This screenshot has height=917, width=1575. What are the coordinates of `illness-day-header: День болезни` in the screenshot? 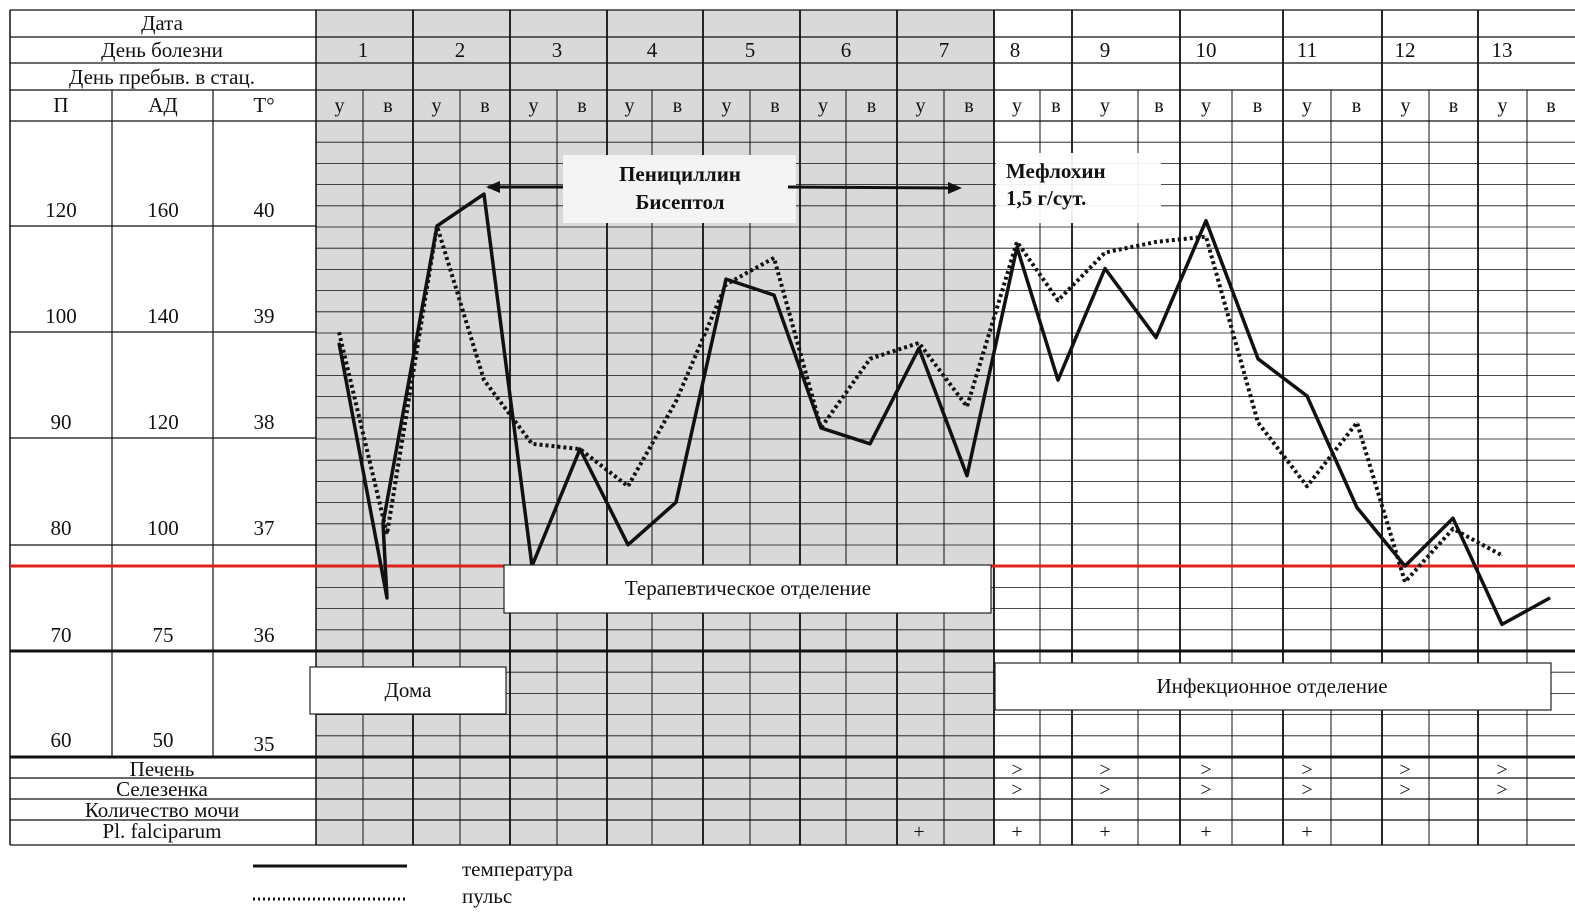 It's located at (162, 50).